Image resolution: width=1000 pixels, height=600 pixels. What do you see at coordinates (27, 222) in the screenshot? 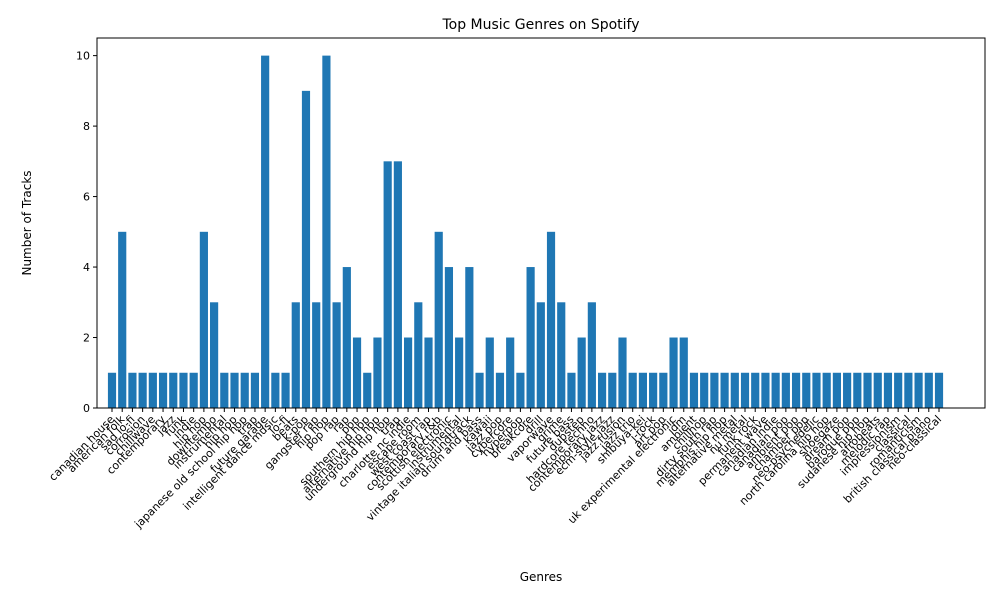
I see `y-axis-label: Number of Tracks` at bounding box center [27, 222].